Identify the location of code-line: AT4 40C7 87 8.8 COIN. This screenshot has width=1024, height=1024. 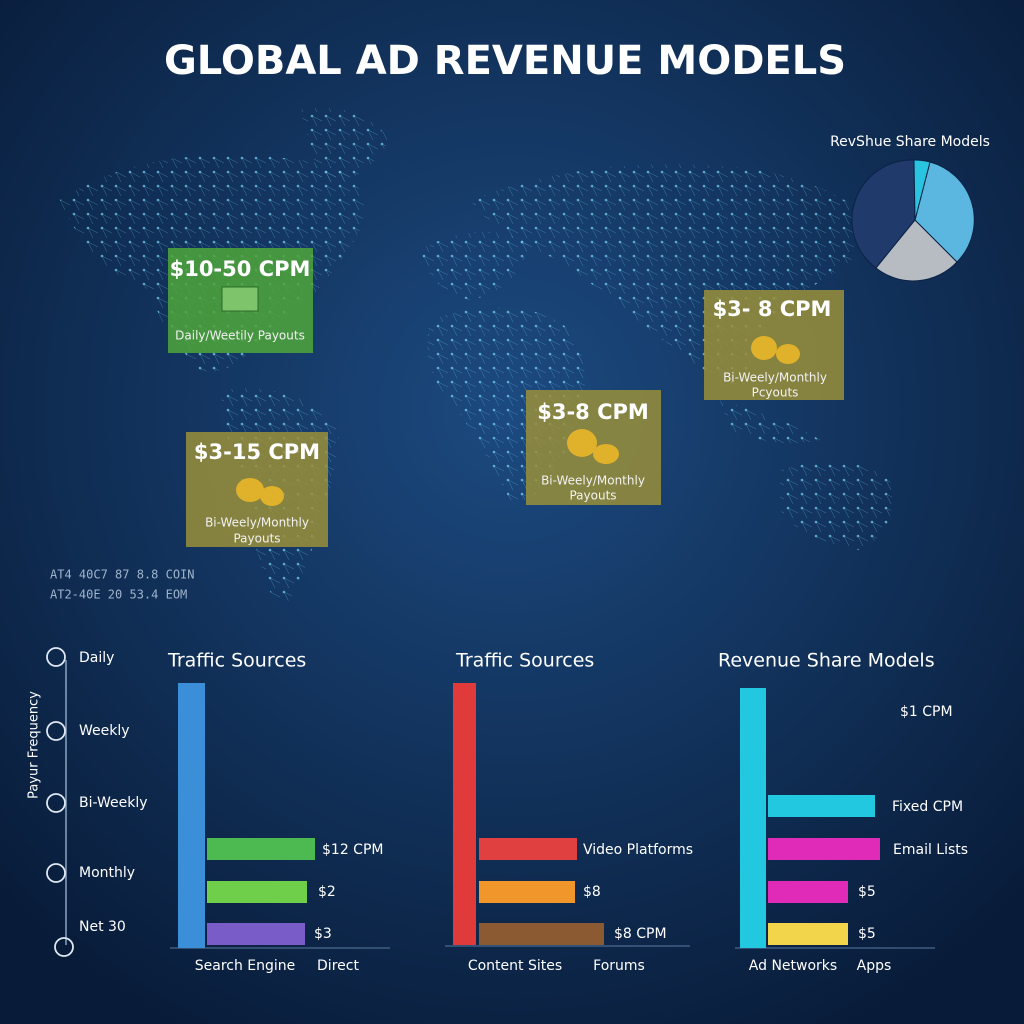
(122, 575).